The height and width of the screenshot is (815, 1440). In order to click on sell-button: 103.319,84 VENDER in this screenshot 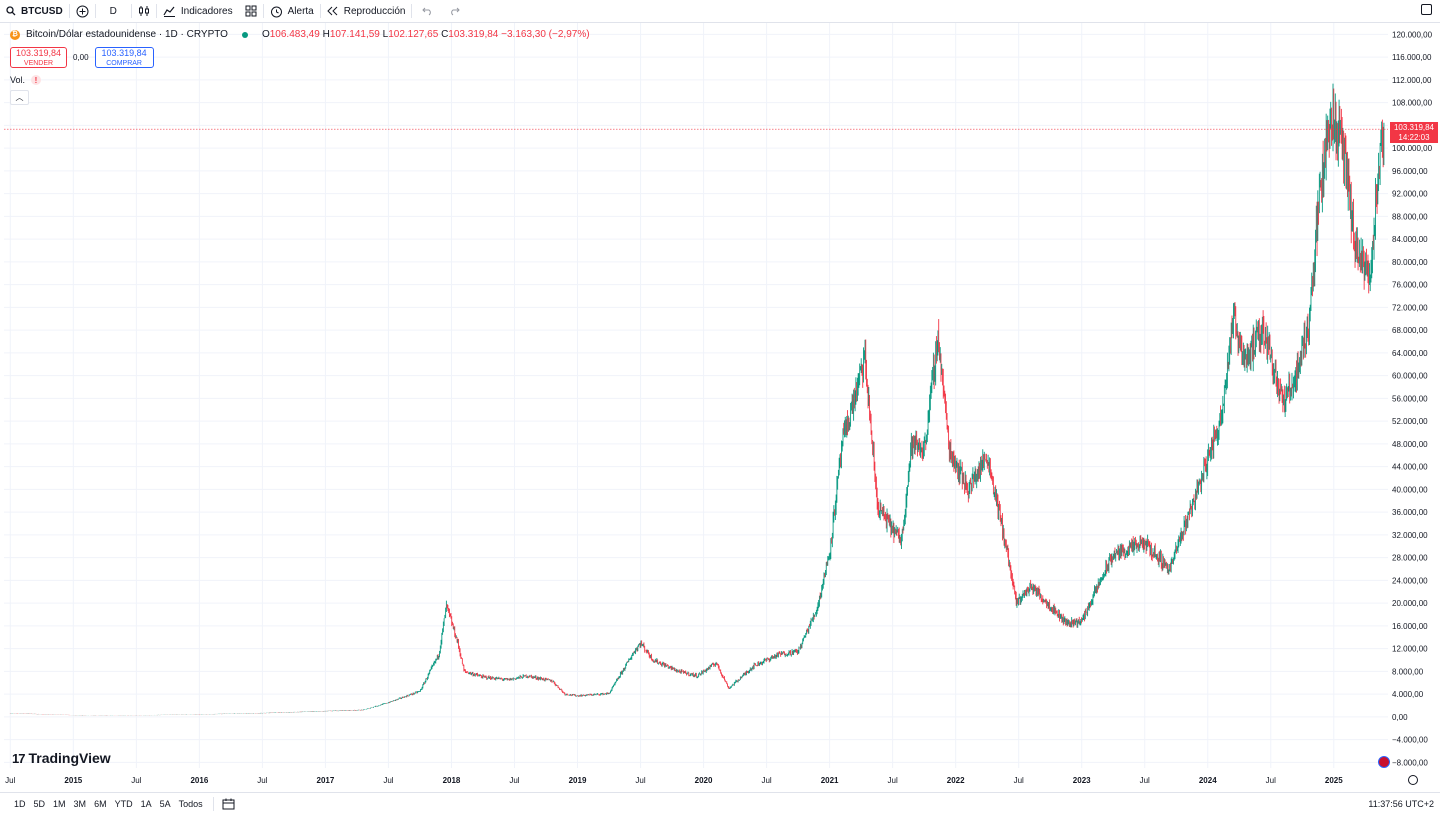, I will do `click(38, 57)`.